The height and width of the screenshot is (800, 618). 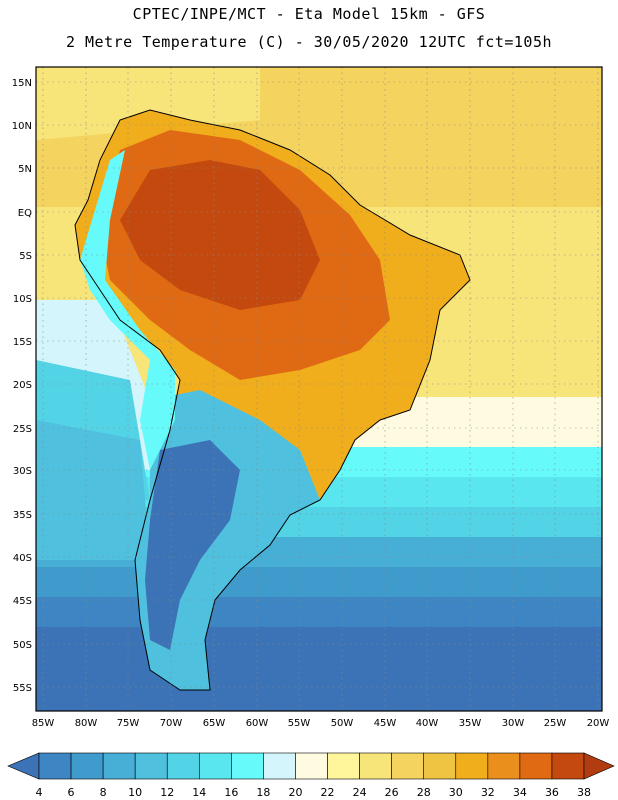 What do you see at coordinates (231, 792) in the screenshot?
I see `colorbar-label: 16` at bounding box center [231, 792].